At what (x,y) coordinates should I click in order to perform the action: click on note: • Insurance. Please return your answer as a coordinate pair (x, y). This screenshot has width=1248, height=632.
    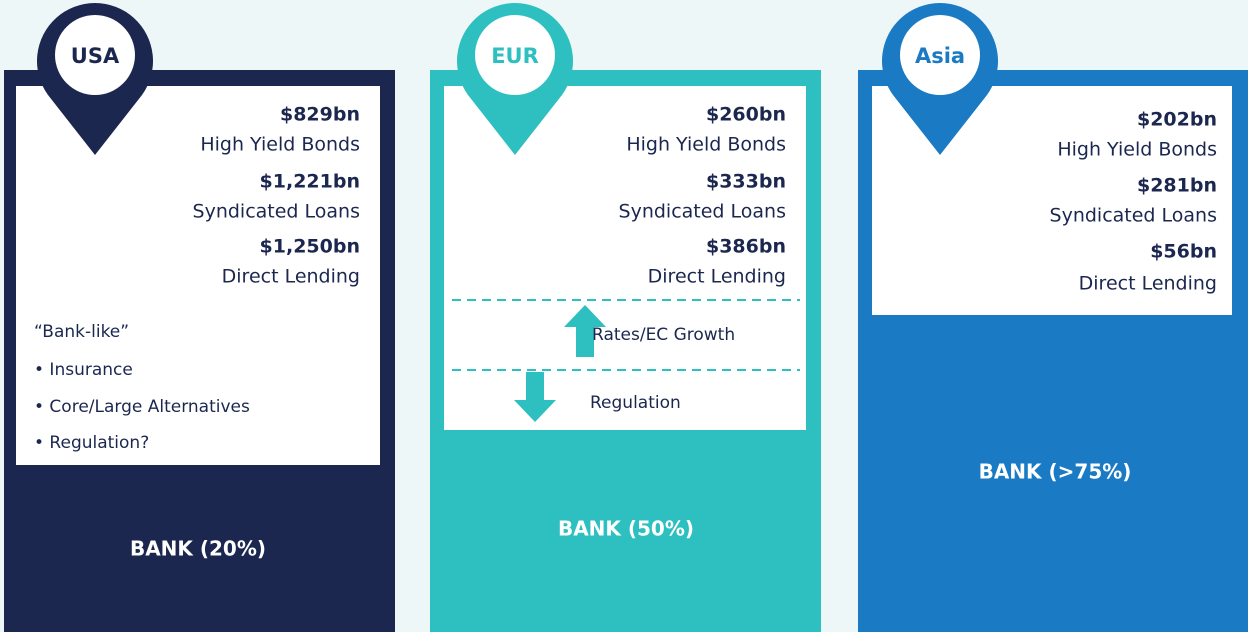
    Looking at the image, I should click on (83, 370).